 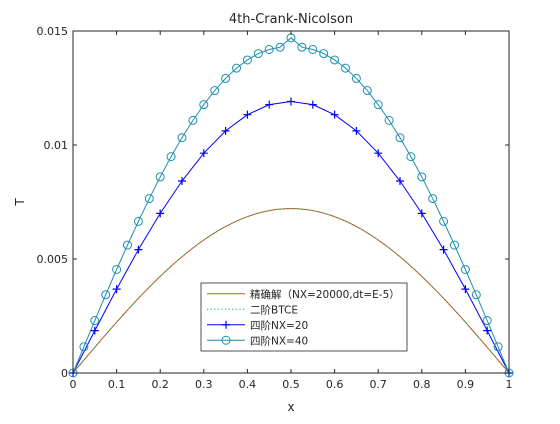 I want to click on y-tick-label: 0.015, so click(x=53, y=31).